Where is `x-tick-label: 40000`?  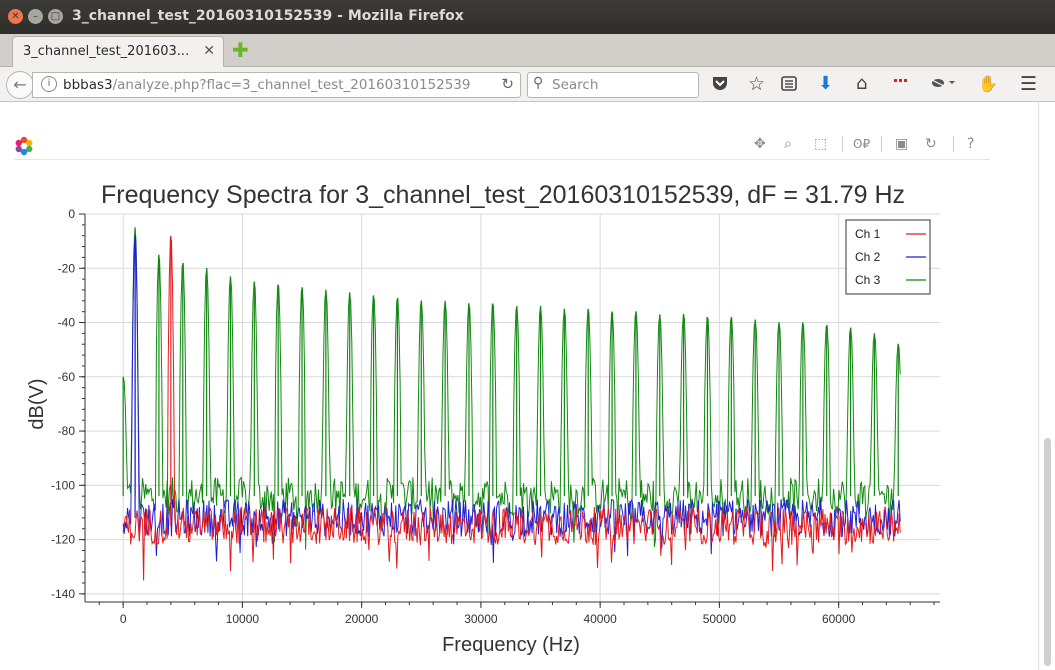
x-tick-label: 40000 is located at coordinates (600, 619).